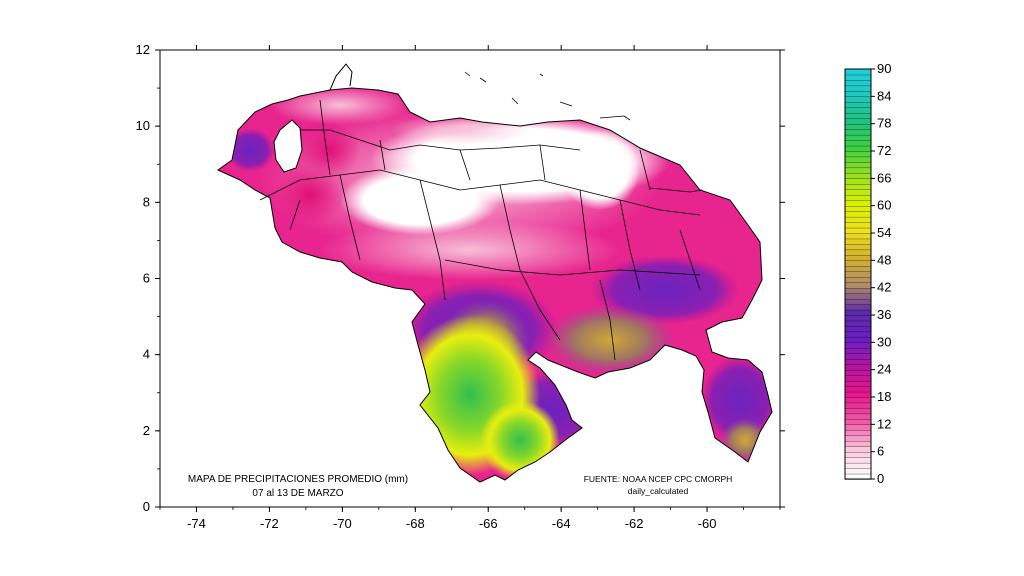  What do you see at coordinates (146, 278) in the screenshot?
I see `y-tick-label: 6` at bounding box center [146, 278].